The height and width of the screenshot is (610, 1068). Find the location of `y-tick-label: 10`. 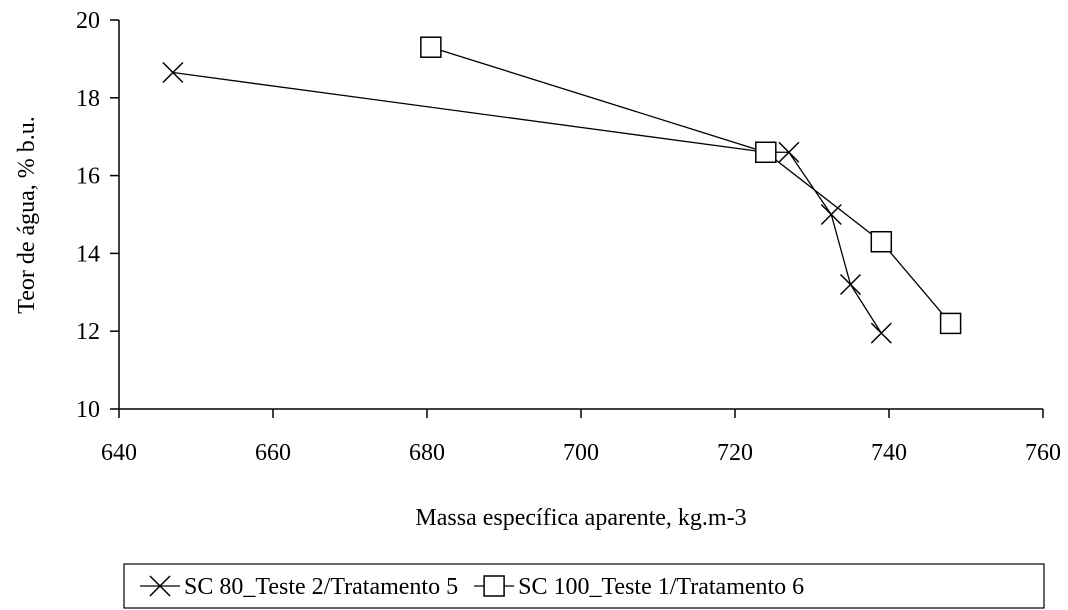

y-tick-label: 10 is located at coordinates (88, 410).